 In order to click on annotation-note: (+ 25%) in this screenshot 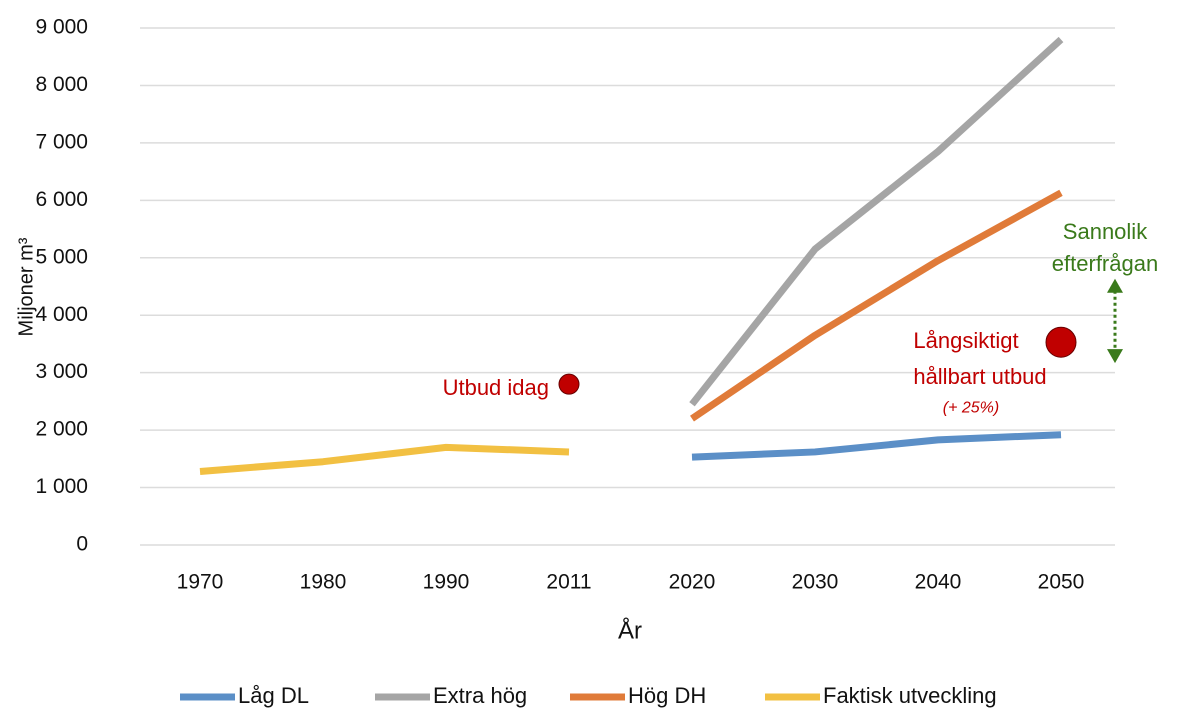, I will do `click(971, 407)`.